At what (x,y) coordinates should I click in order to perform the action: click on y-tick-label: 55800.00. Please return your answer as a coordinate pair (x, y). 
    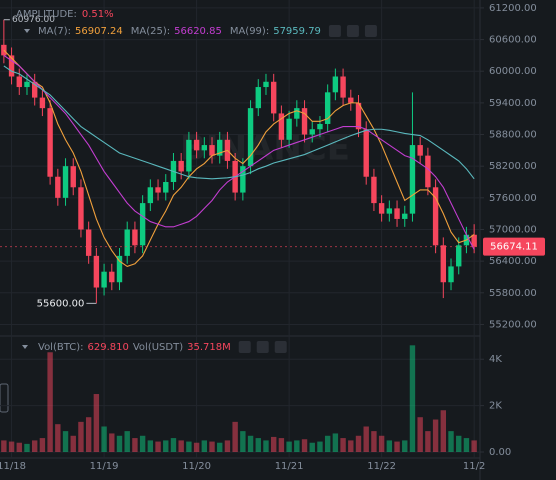
    Looking at the image, I should click on (513, 293).